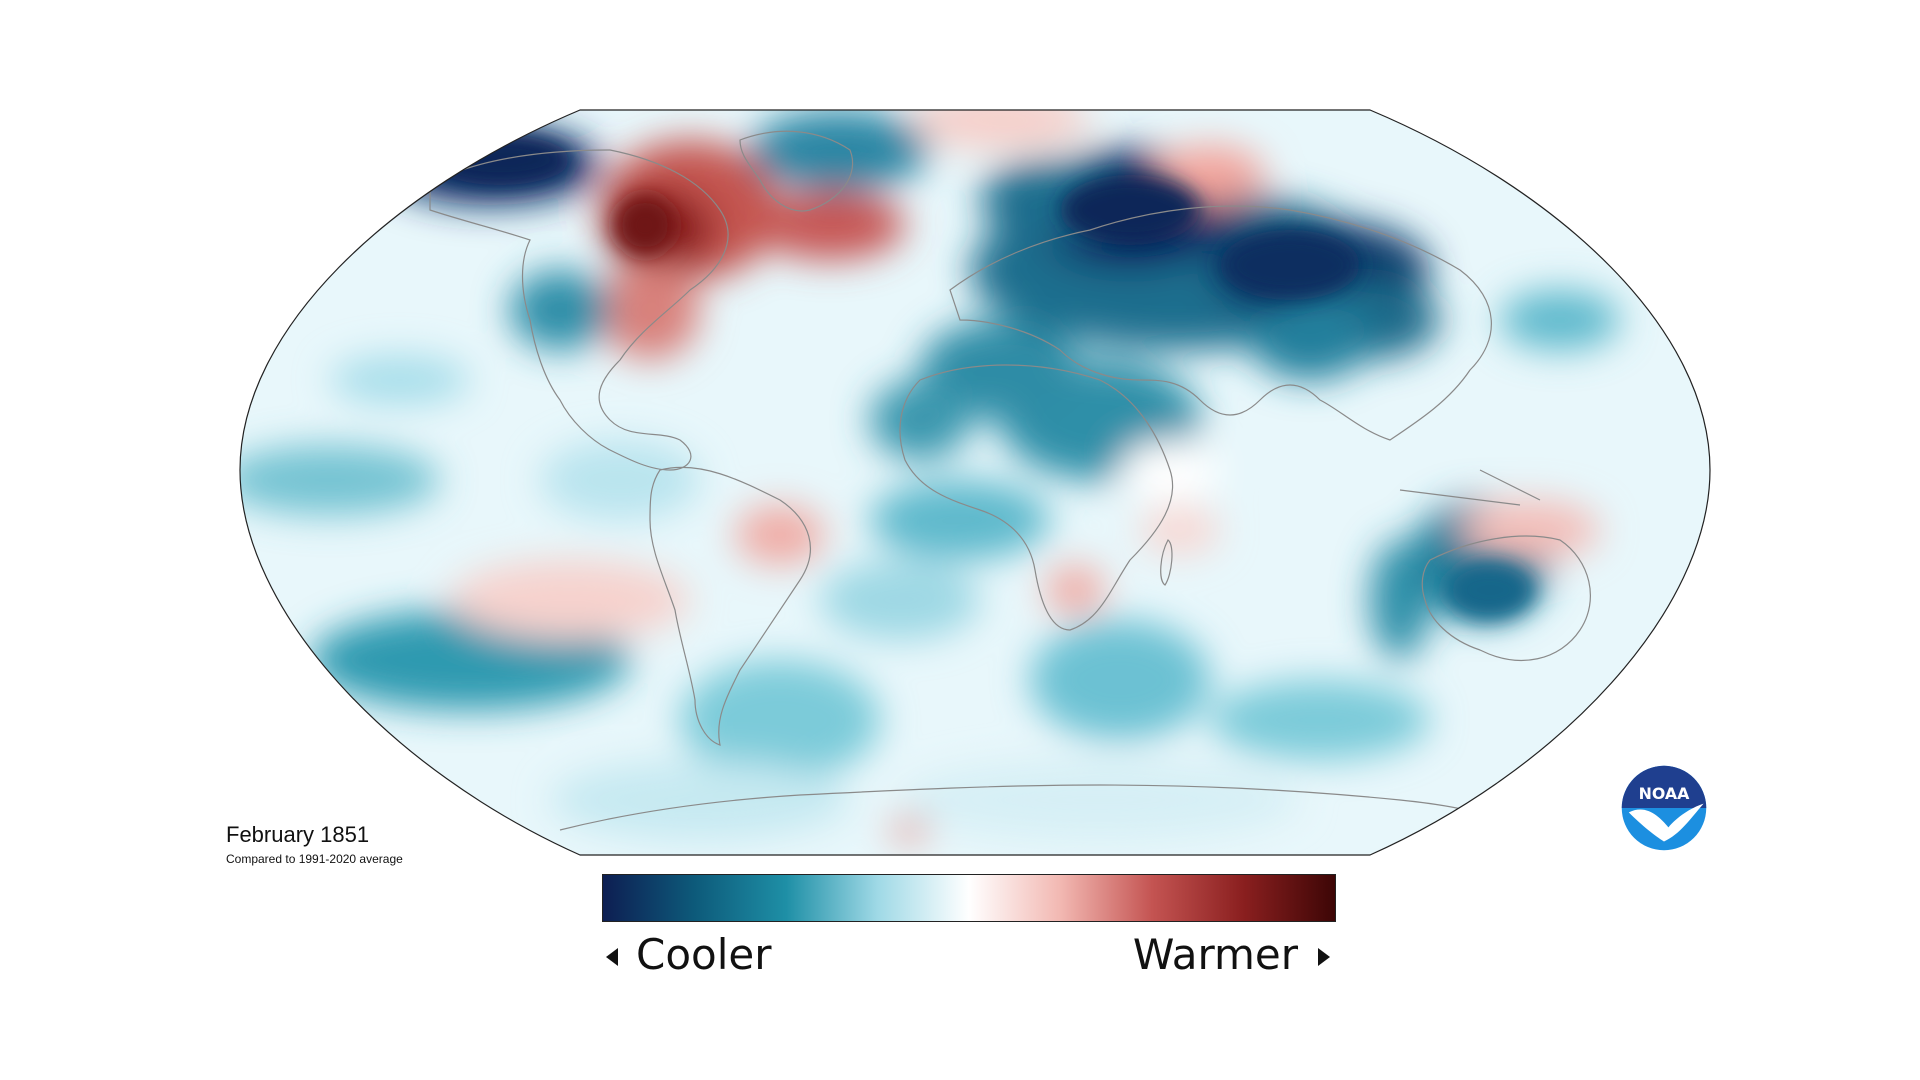 This screenshot has width=1920, height=1080. Describe the element at coordinates (612, 957) in the screenshot. I see `cooler-arrow-icon` at that location.